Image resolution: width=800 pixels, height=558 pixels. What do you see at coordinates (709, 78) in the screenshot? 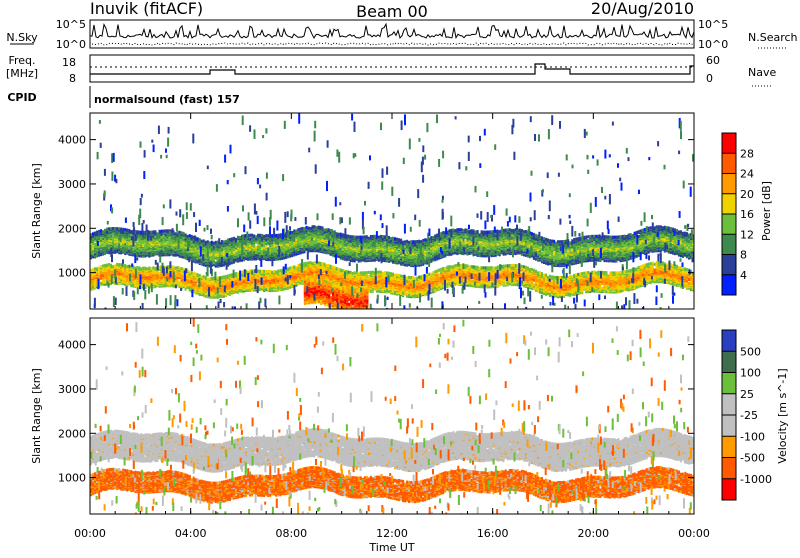
I see `nave-tick-bottom: 0` at bounding box center [709, 78].